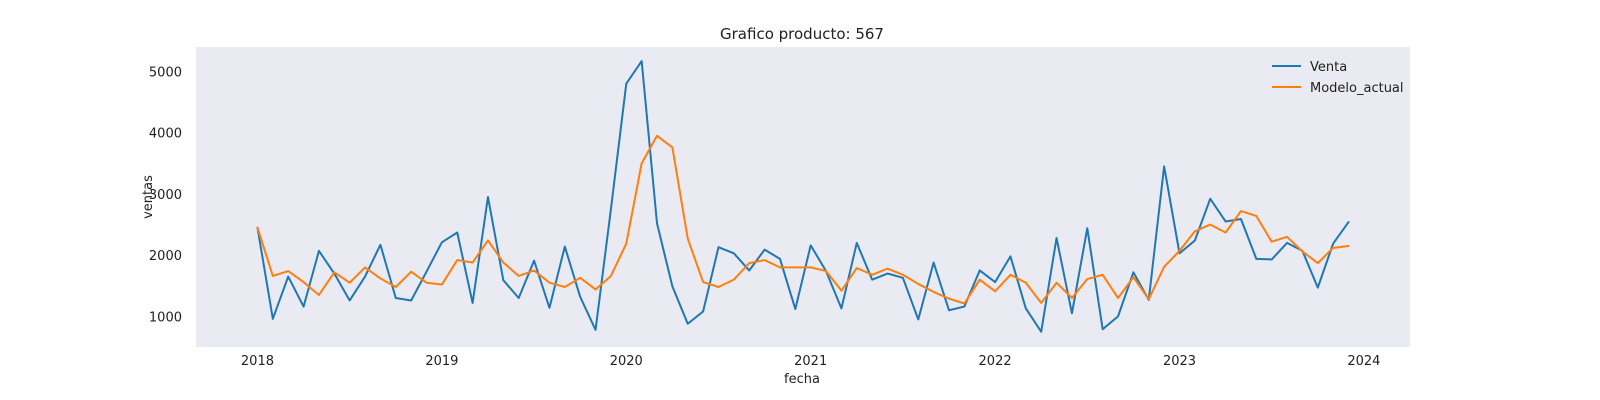  What do you see at coordinates (1363, 361) in the screenshot?
I see `x-tick-label: 2024` at bounding box center [1363, 361].